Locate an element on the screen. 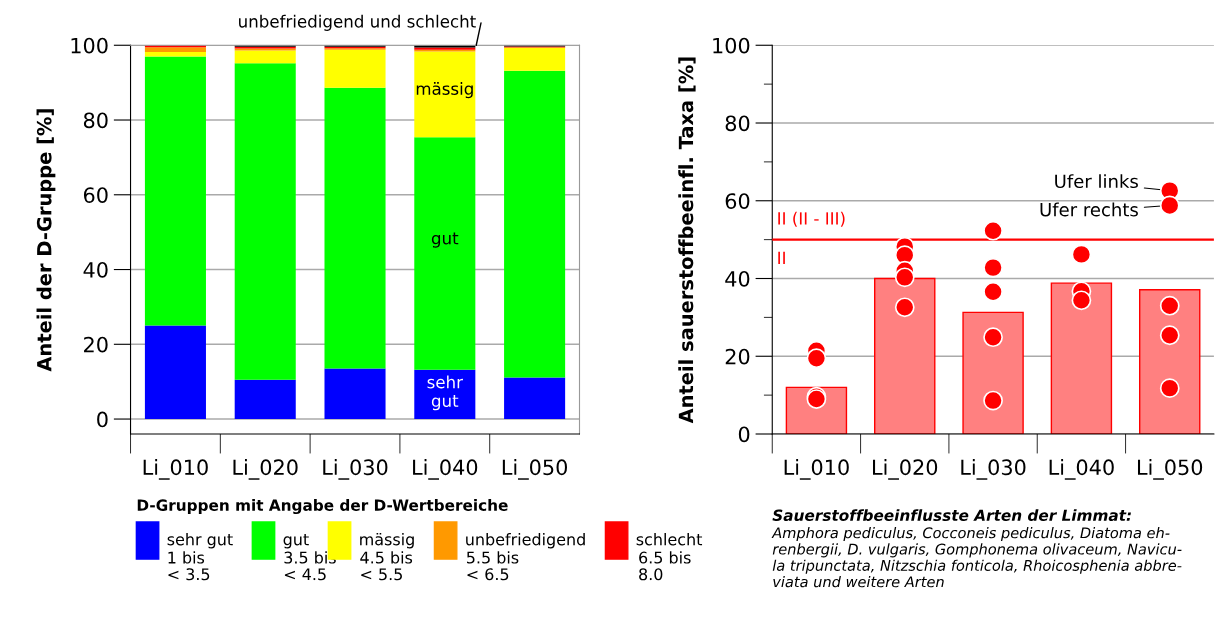 The image size is (1220, 620). text: 6.5 bis 8.0 is located at coordinates (665, 566).